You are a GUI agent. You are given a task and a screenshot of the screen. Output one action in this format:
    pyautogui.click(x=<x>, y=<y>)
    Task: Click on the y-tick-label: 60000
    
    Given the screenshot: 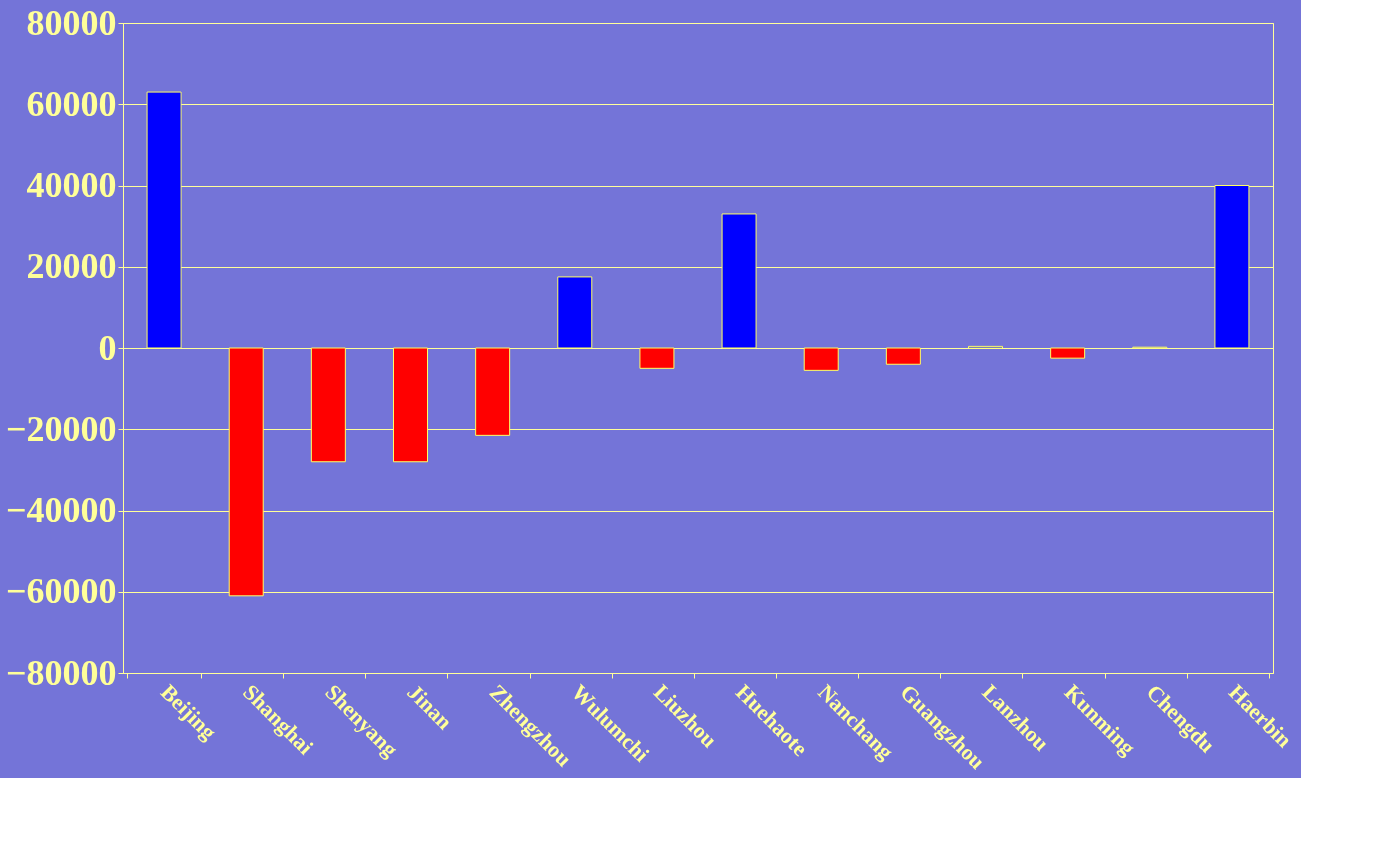 What is the action you would take?
    pyautogui.click(x=71, y=103)
    